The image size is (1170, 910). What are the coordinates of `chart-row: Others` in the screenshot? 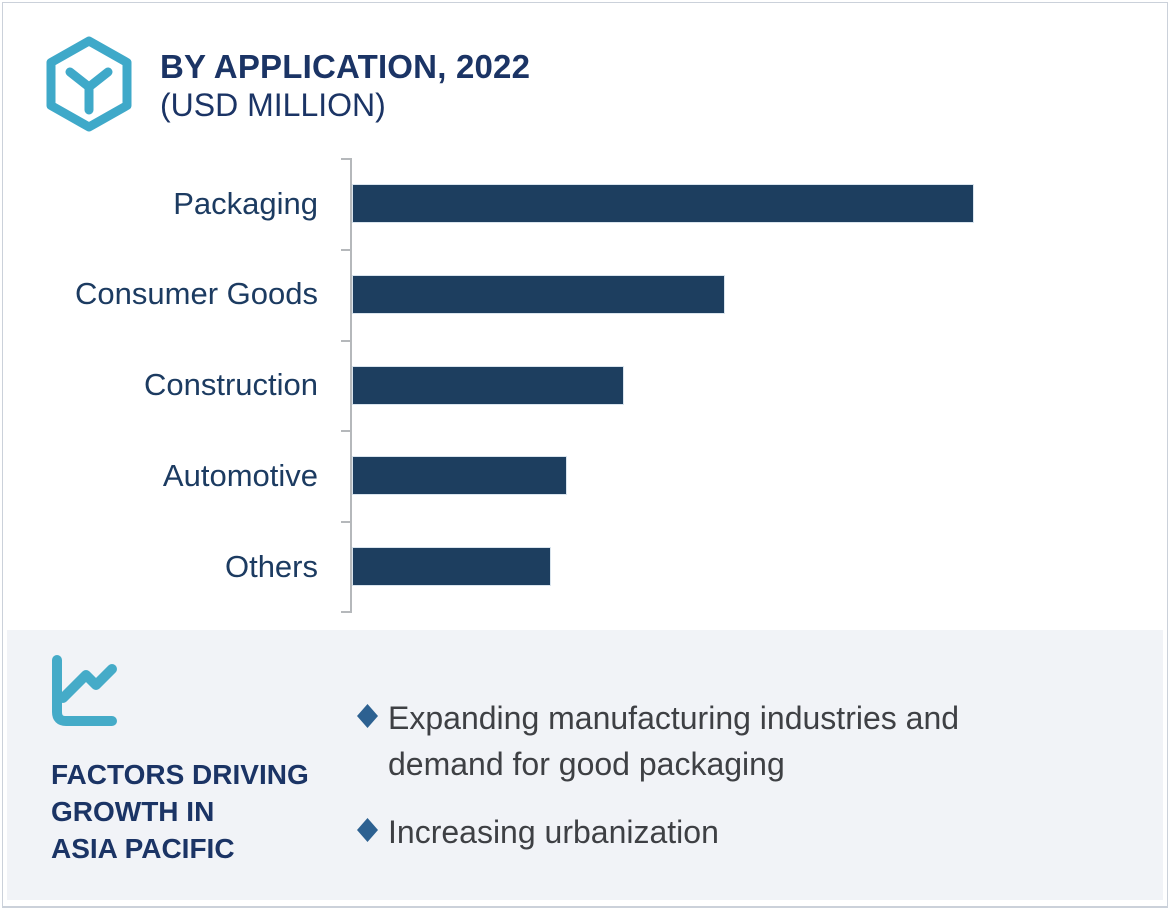 It's located at (585, 566).